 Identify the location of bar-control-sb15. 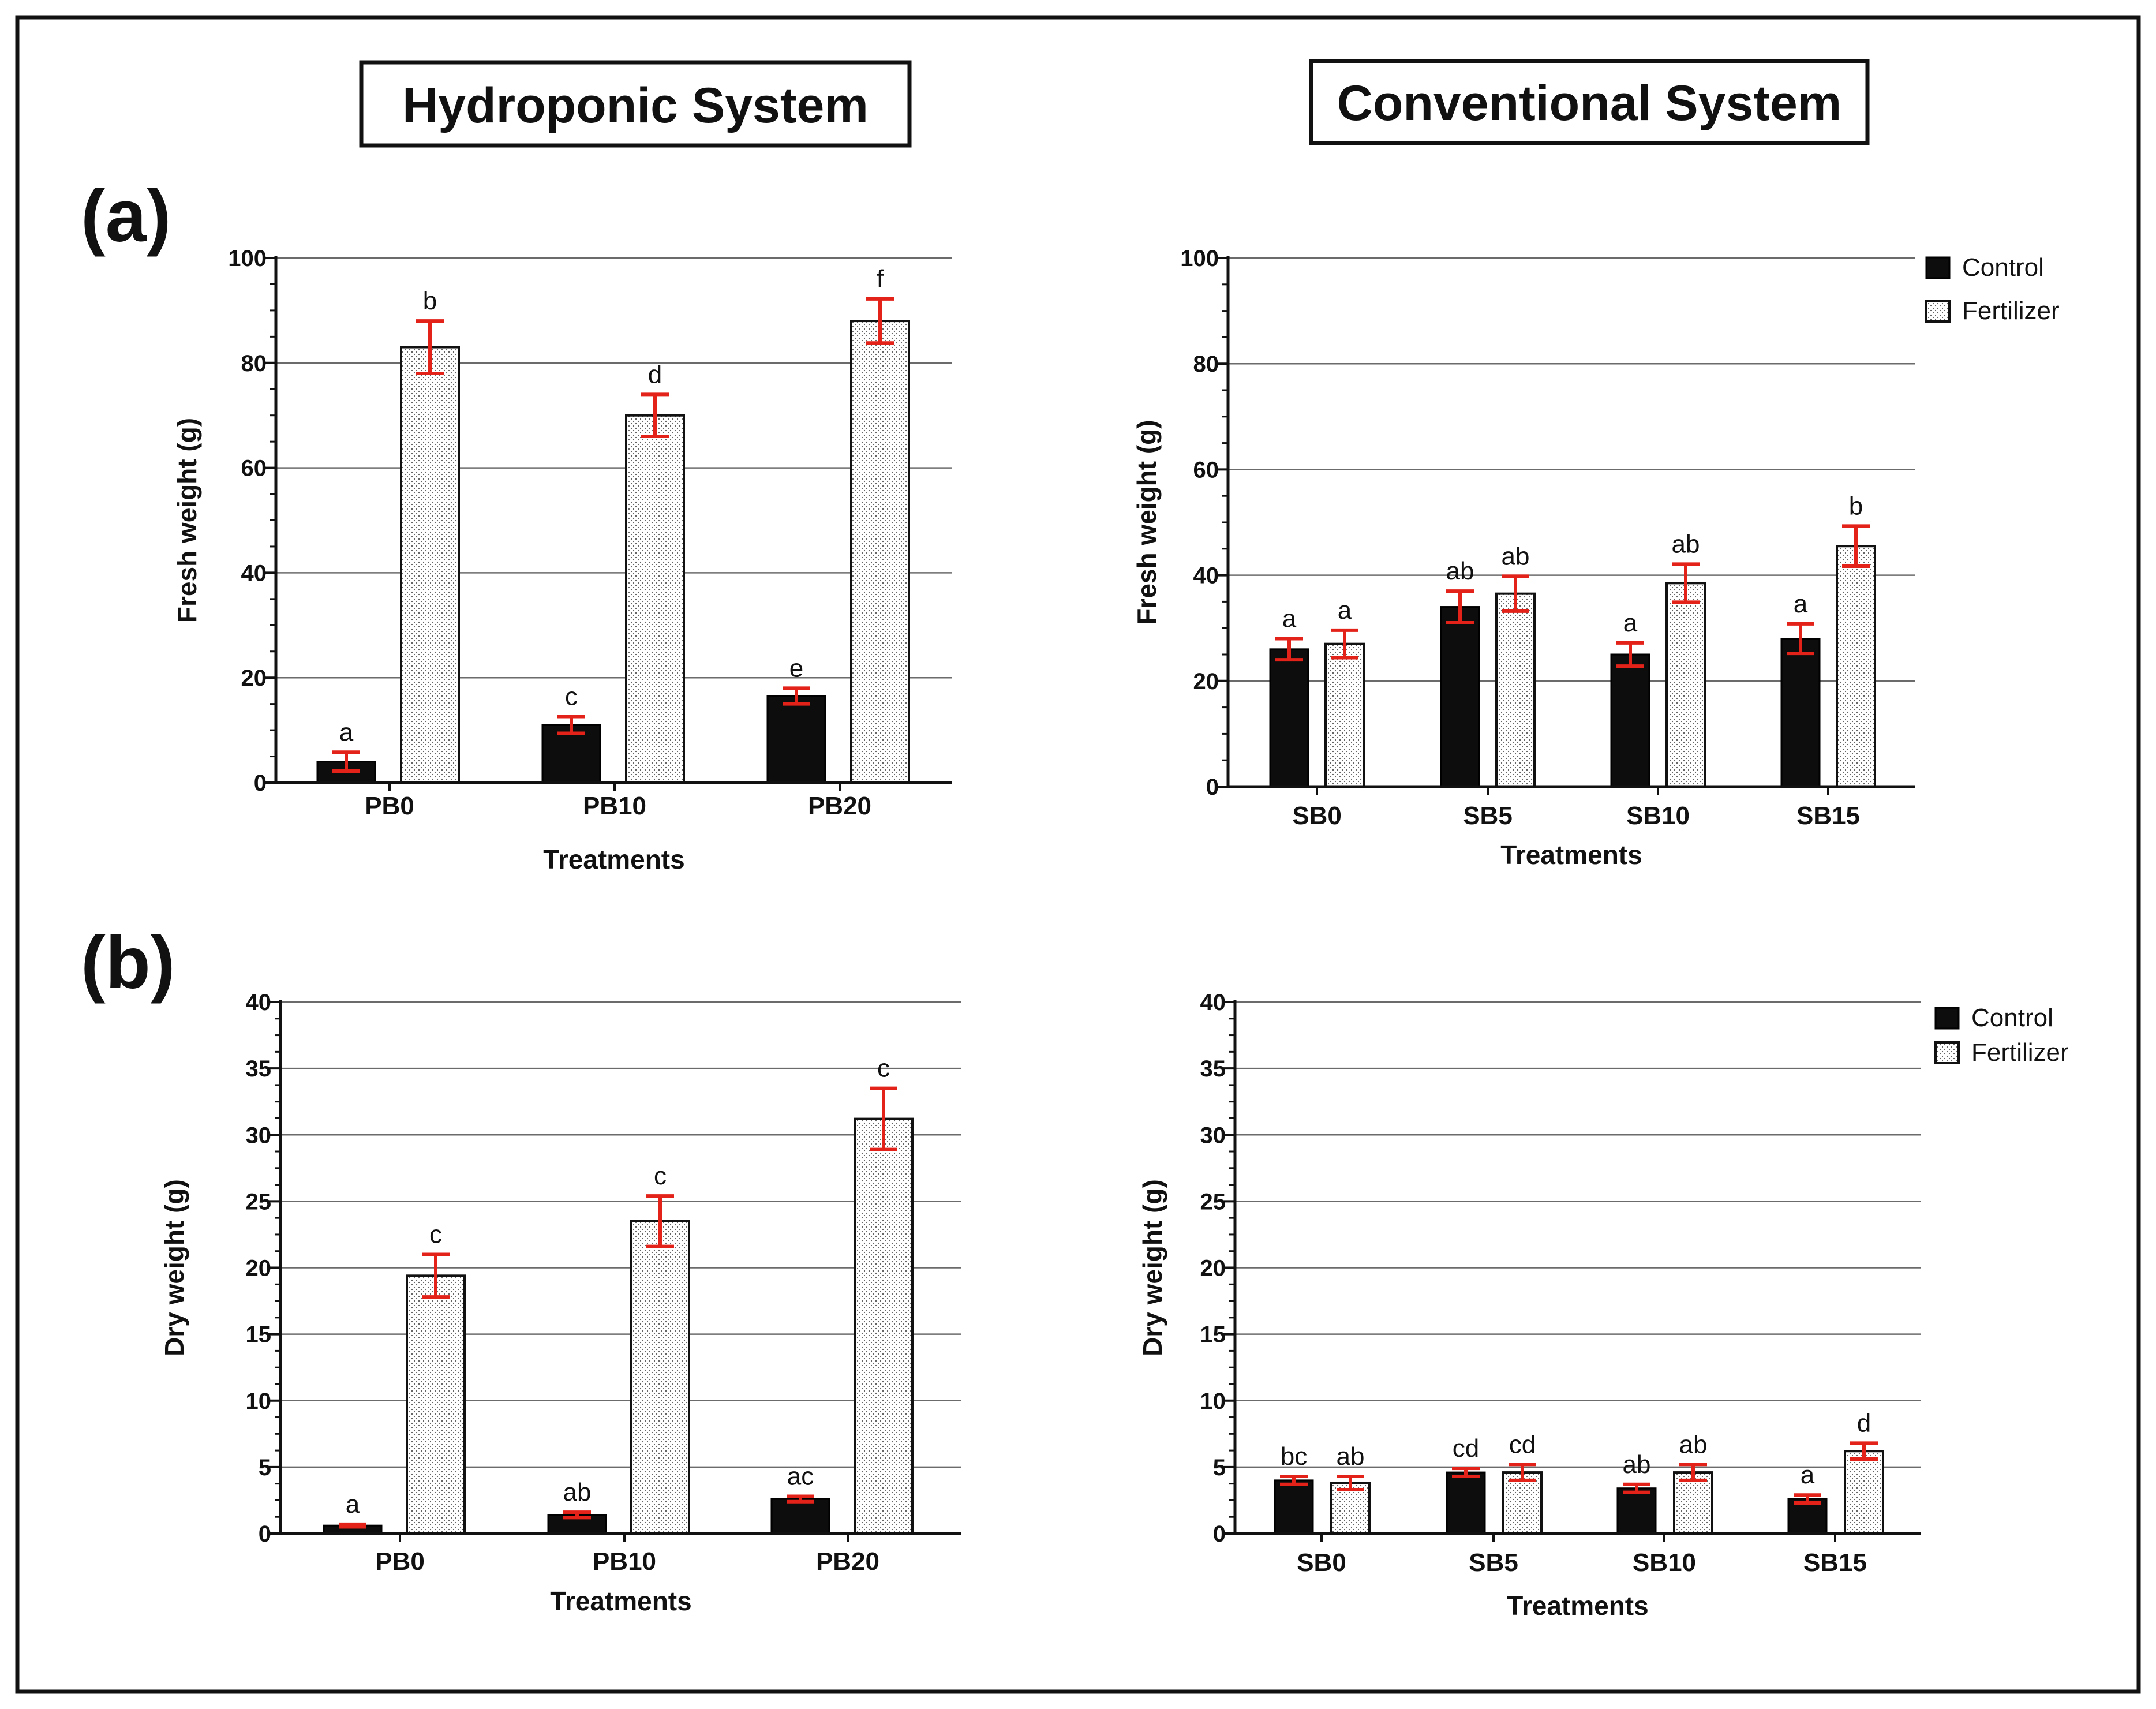
(1800, 713).